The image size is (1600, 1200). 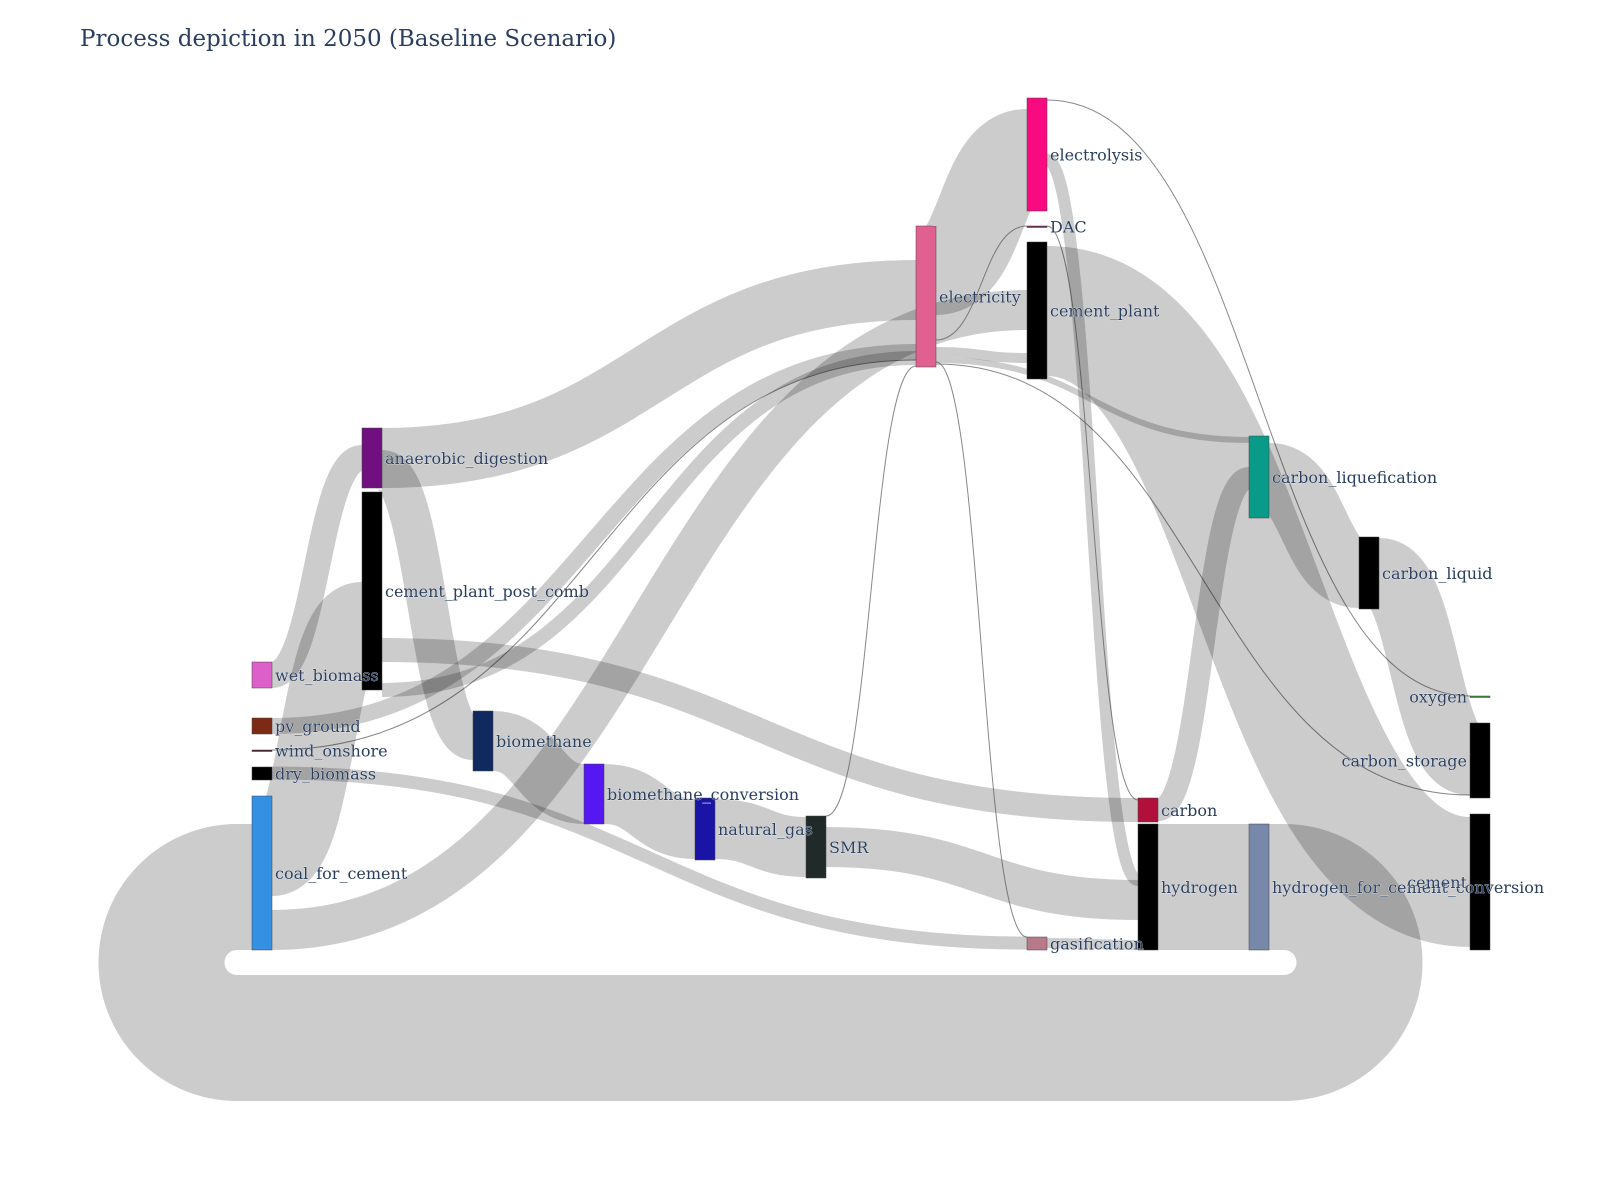 What do you see at coordinates (325, 774) in the screenshot?
I see `node-label-dry_biomass: dry_biomass` at bounding box center [325, 774].